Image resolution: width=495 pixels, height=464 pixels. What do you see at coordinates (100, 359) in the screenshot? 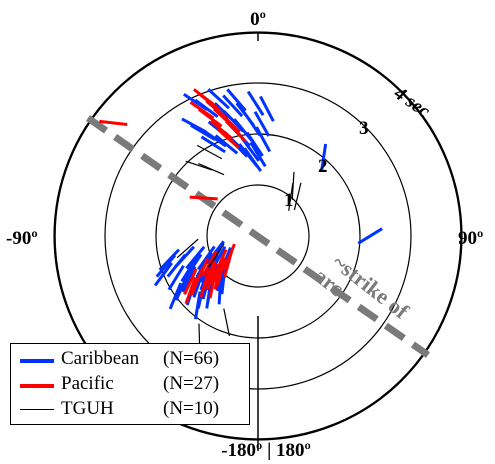
I see `legend-name-caribbean: Caribbean` at bounding box center [100, 359].